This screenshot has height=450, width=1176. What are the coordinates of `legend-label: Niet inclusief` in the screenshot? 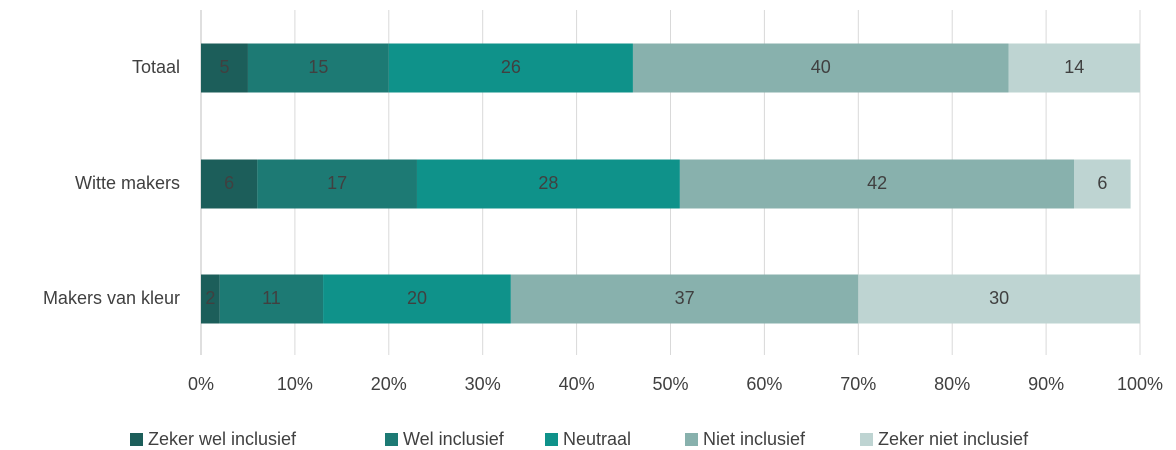 It's located at (754, 439).